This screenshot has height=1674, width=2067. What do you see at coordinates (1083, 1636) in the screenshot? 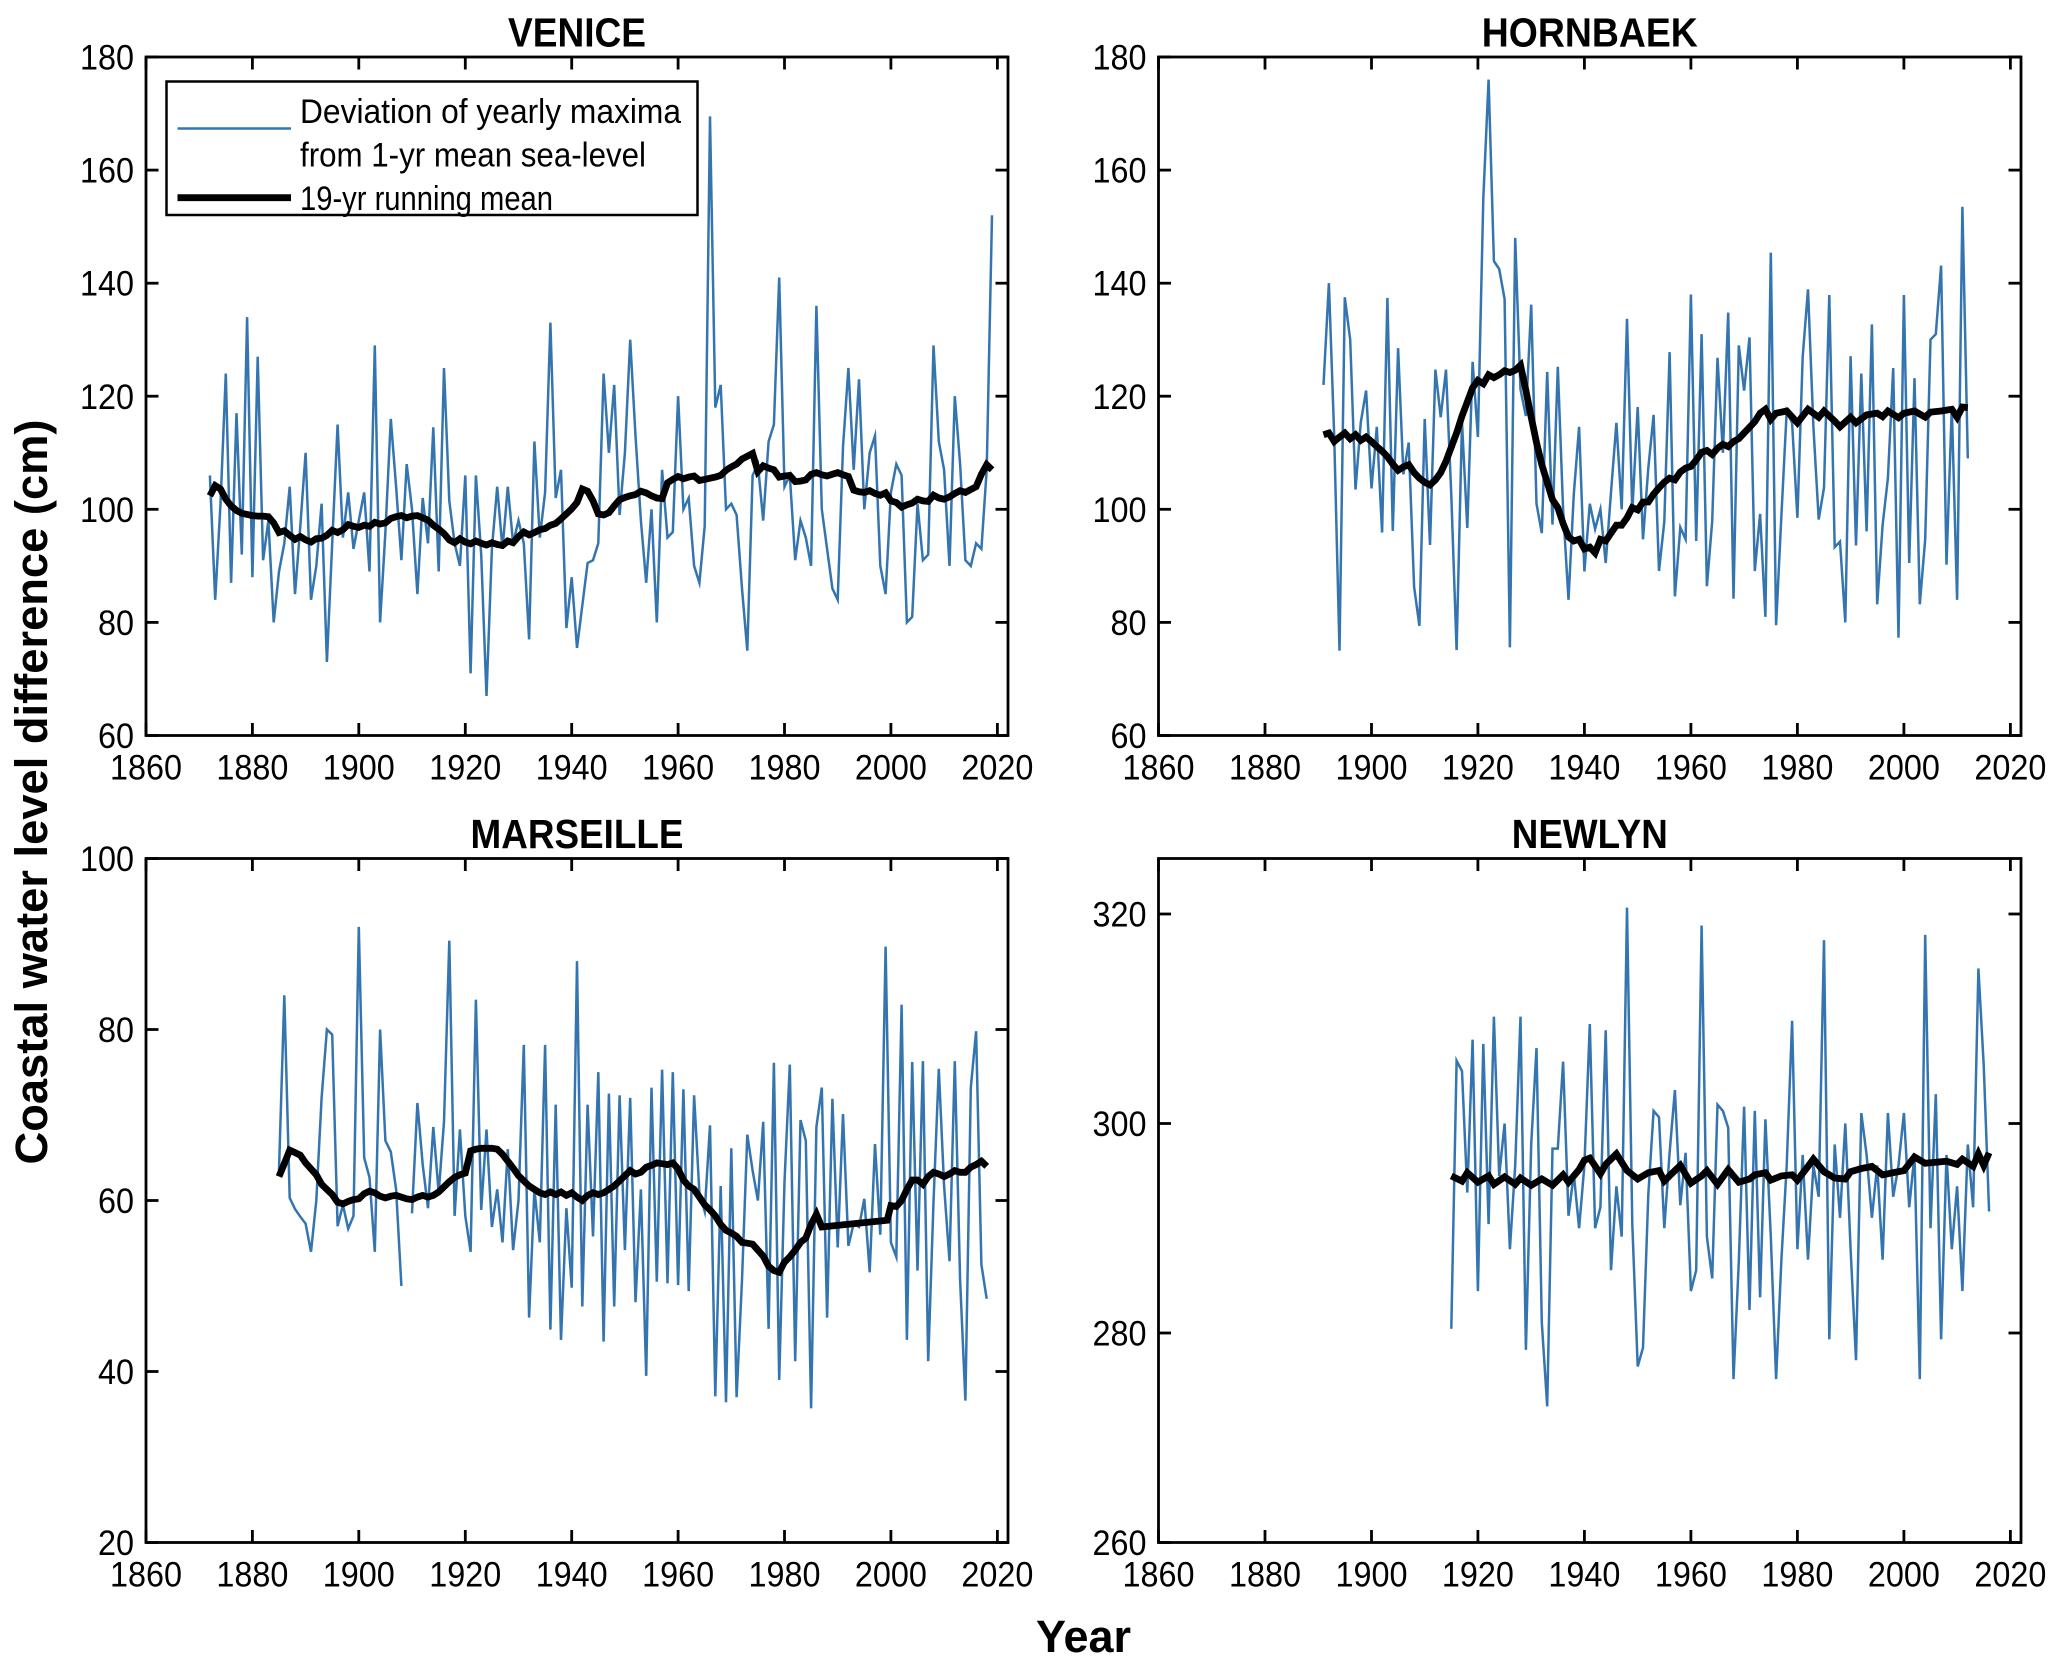
I see `svg-text: Year` at bounding box center [1083, 1636].